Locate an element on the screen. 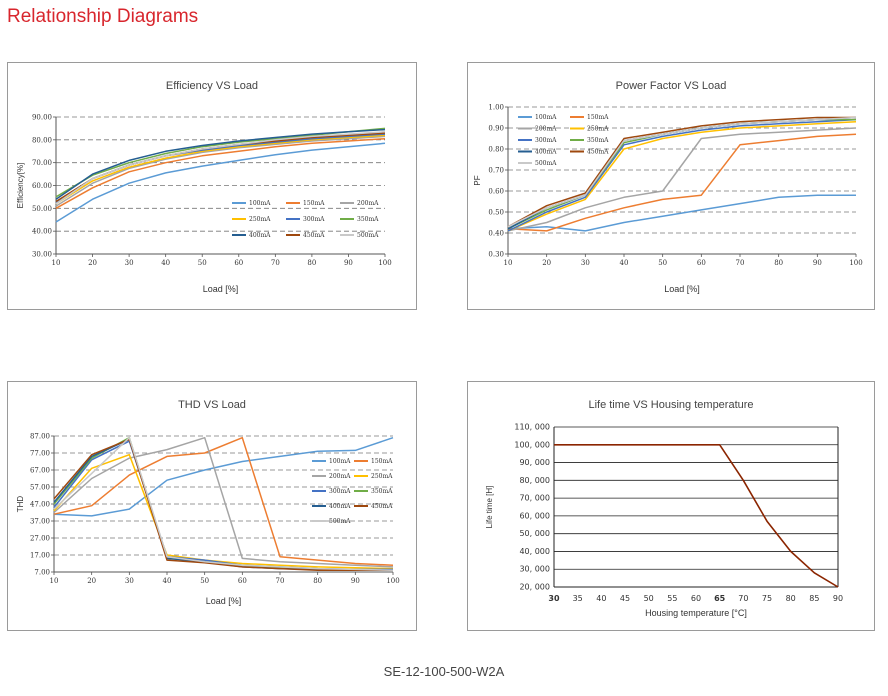 The height and width of the screenshot is (696, 888). x-tick-label: 80 is located at coordinates (778, 263).